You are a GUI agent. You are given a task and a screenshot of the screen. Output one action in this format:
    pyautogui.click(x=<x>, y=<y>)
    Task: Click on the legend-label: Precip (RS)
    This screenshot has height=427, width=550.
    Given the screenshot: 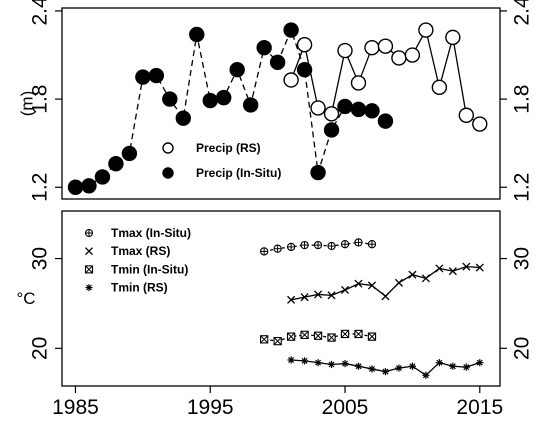 What is the action you would take?
    pyautogui.click(x=228, y=148)
    